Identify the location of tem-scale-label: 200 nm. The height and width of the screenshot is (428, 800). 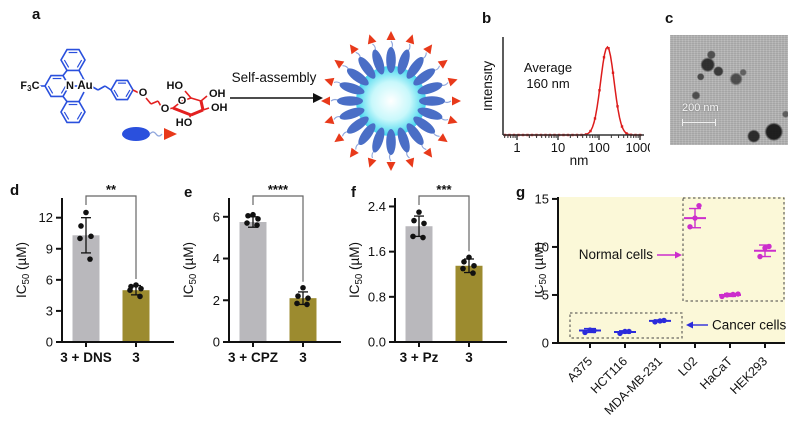
(700, 108).